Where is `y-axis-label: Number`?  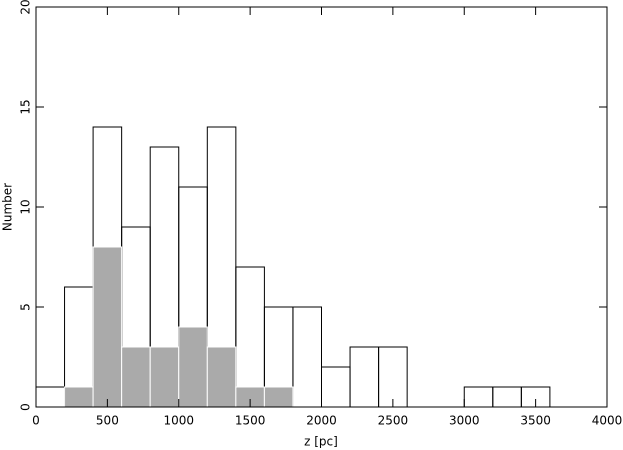 y-axis-label: Number is located at coordinates (8, 207).